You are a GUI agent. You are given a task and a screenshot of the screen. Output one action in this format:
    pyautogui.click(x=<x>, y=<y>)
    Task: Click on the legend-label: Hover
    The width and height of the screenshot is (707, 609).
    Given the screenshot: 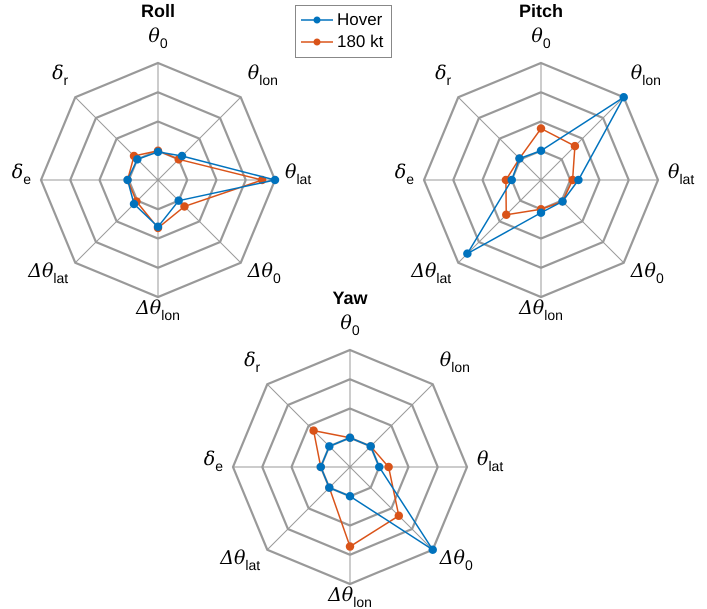 What is the action you would take?
    pyautogui.click(x=359, y=20)
    